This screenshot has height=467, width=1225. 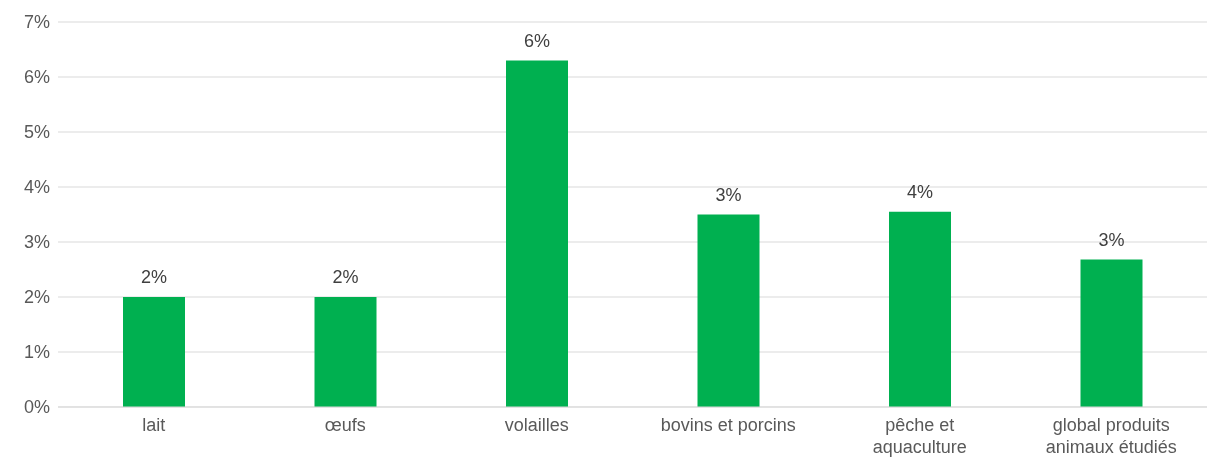 What do you see at coordinates (36, 352) in the screenshot?
I see `y-tick-label: 1%` at bounding box center [36, 352].